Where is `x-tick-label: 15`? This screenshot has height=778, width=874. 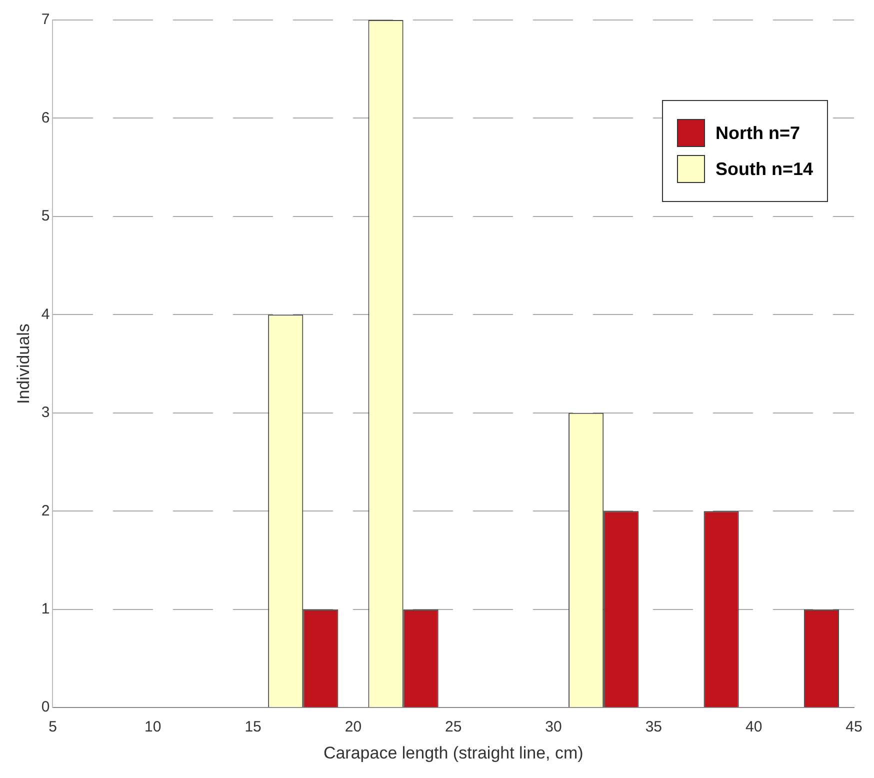
x-tick-label: 15 is located at coordinates (253, 727).